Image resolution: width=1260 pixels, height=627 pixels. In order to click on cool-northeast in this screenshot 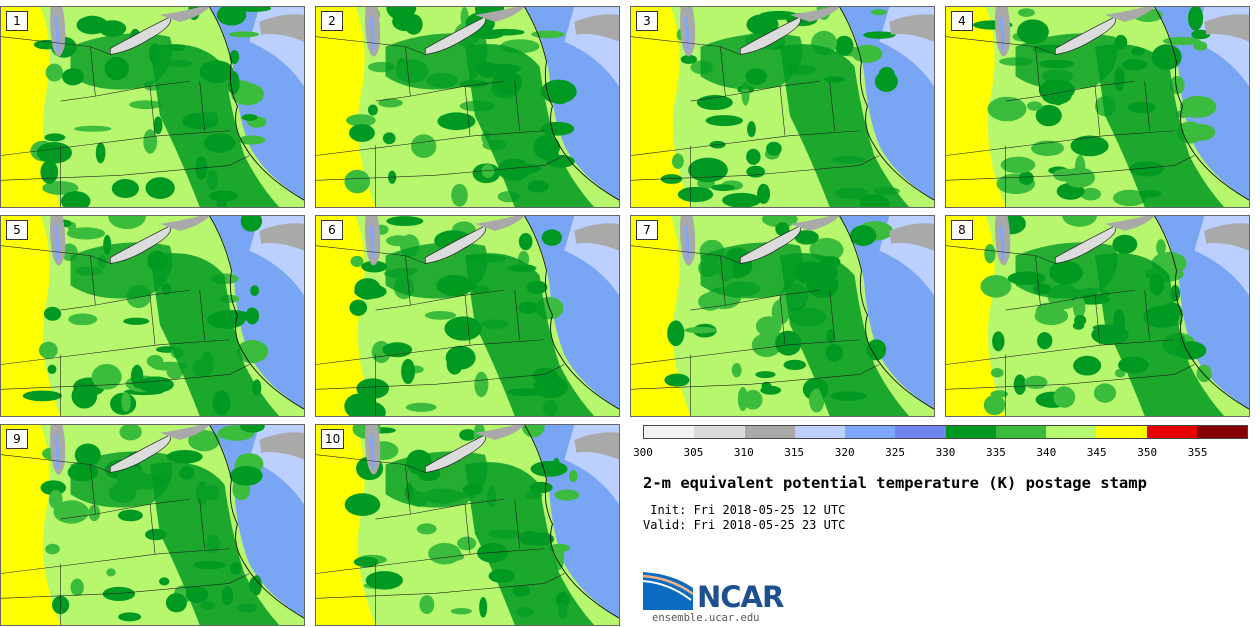, I will do `click(1226, 237)`.